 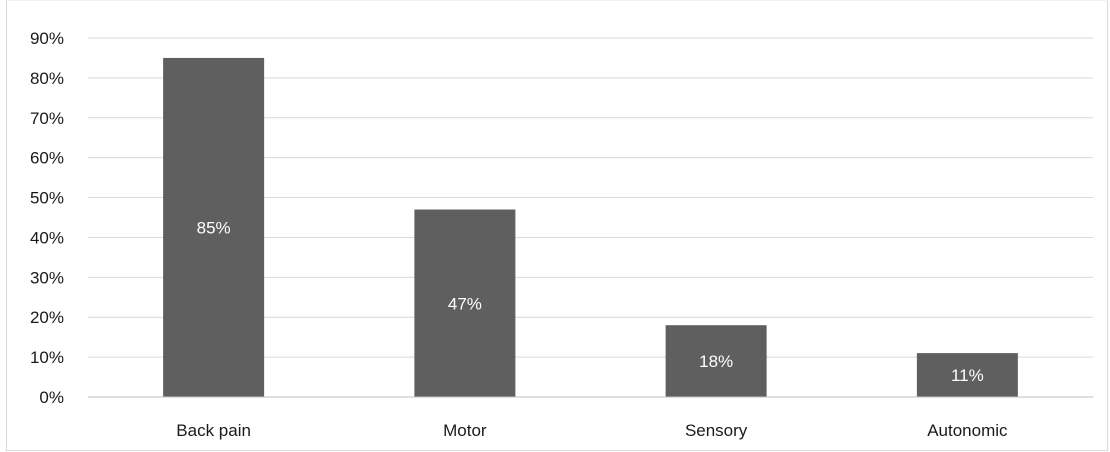 What do you see at coordinates (465, 430) in the screenshot?
I see `x-category-label: Motor` at bounding box center [465, 430].